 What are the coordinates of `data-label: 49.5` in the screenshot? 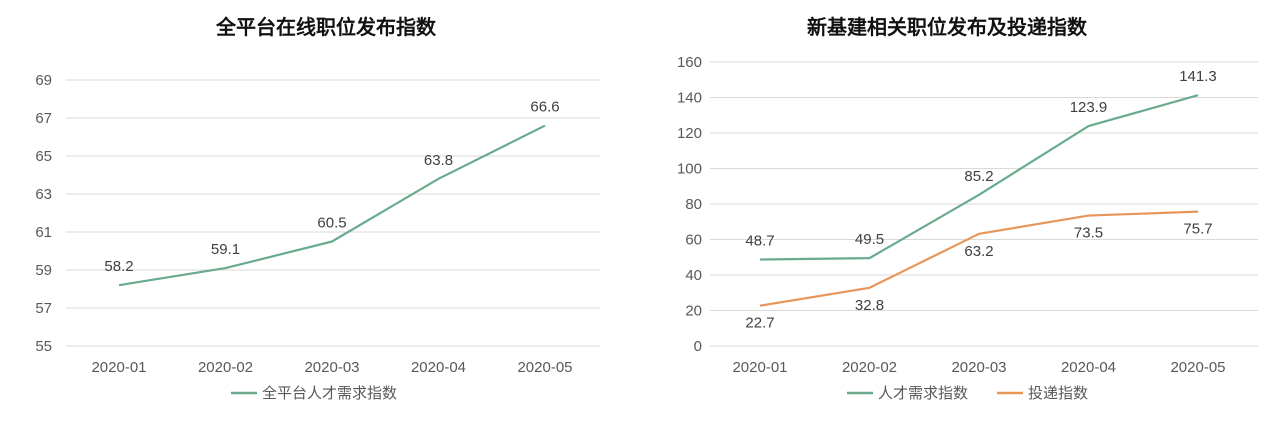 It's located at (869, 239).